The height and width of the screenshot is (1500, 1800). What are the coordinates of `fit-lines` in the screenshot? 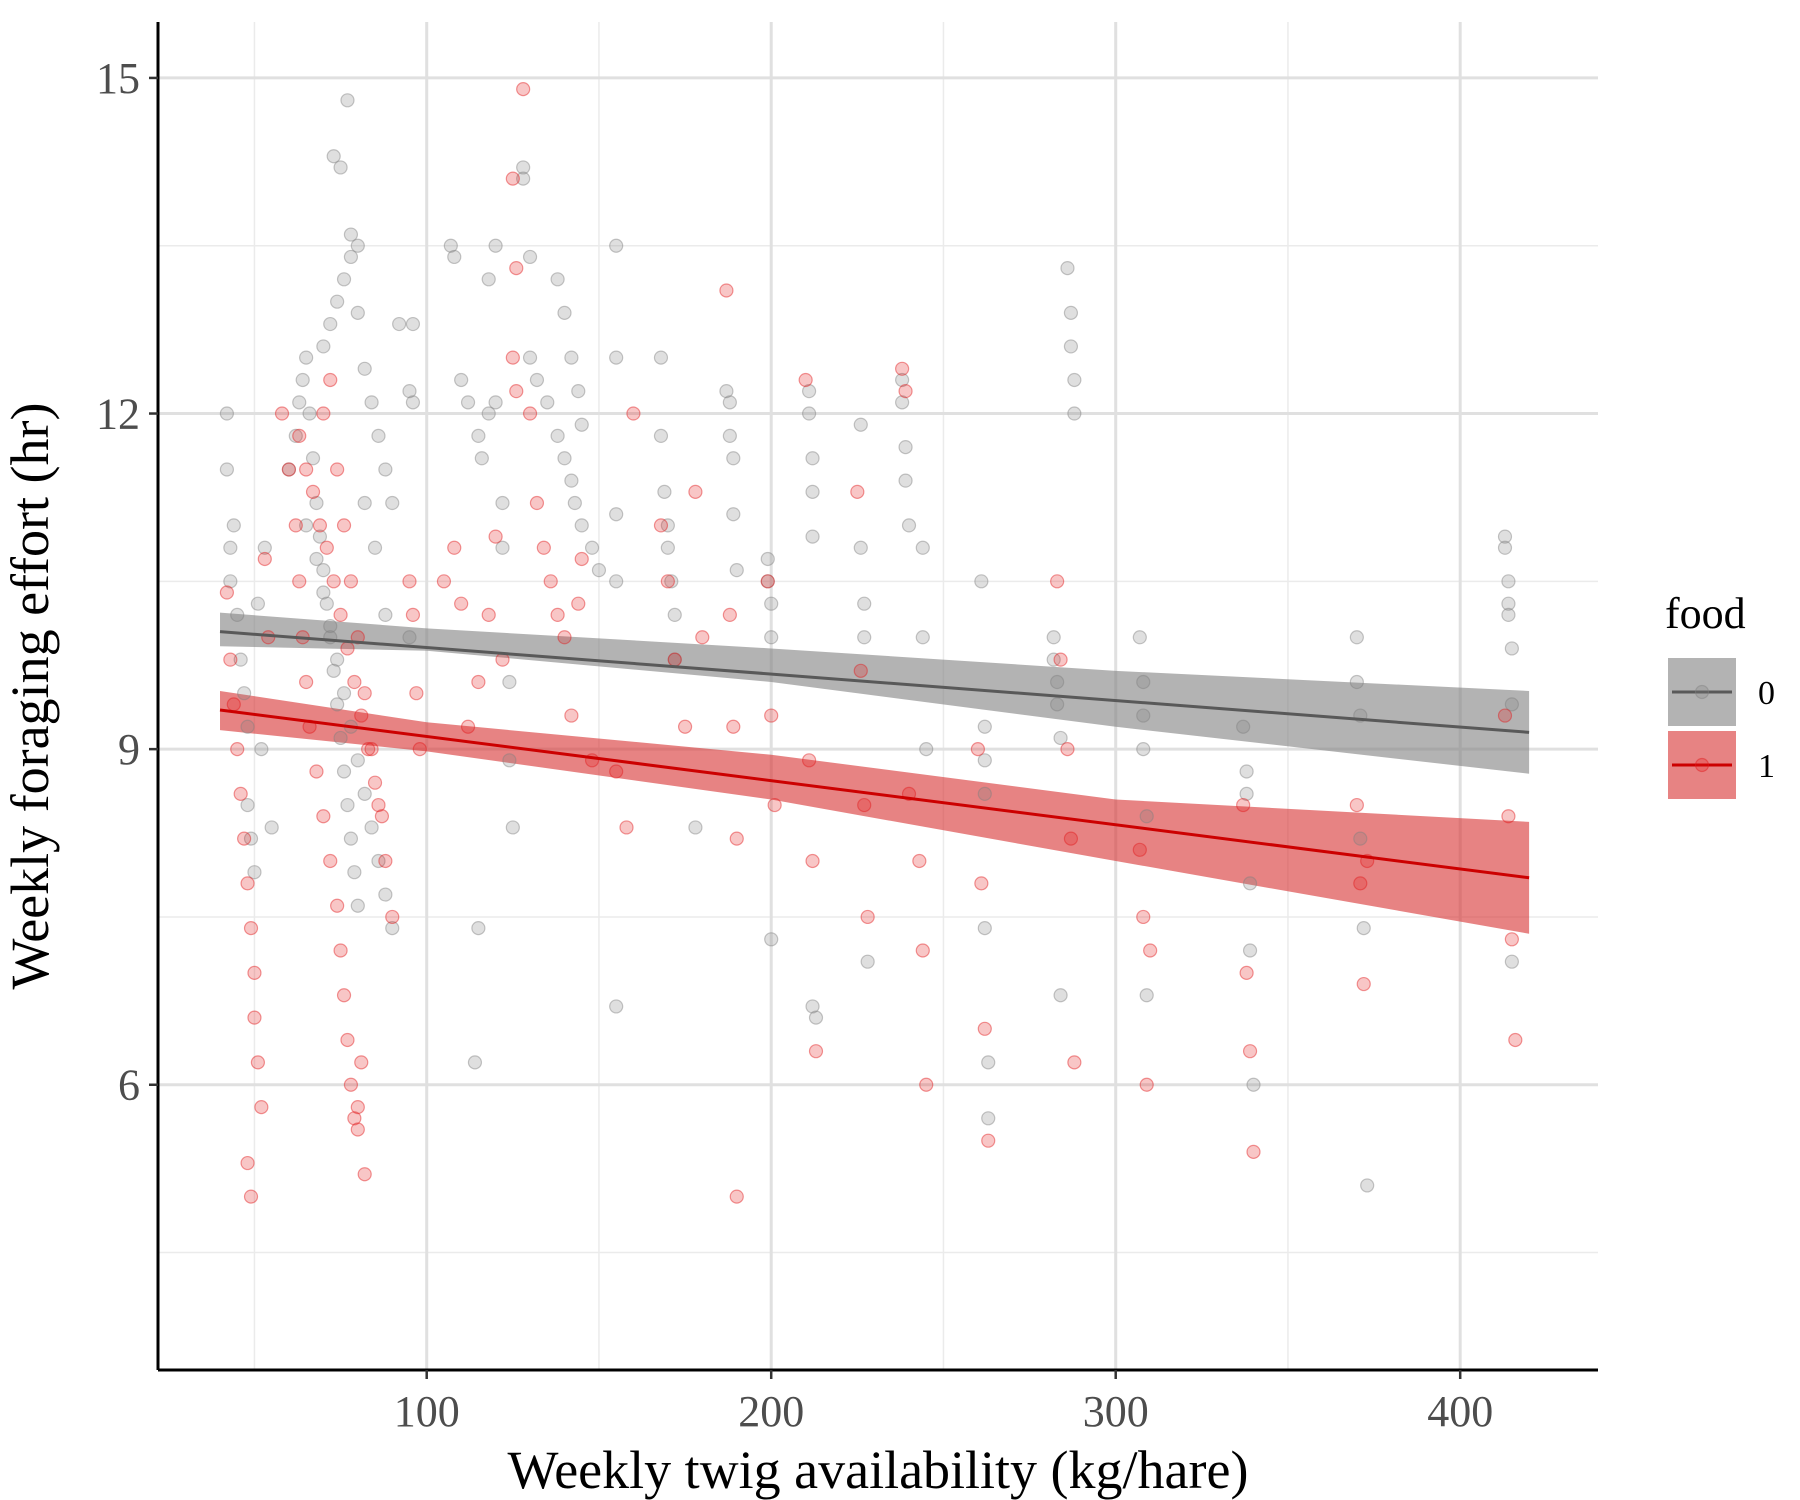 It's located at (874, 755).